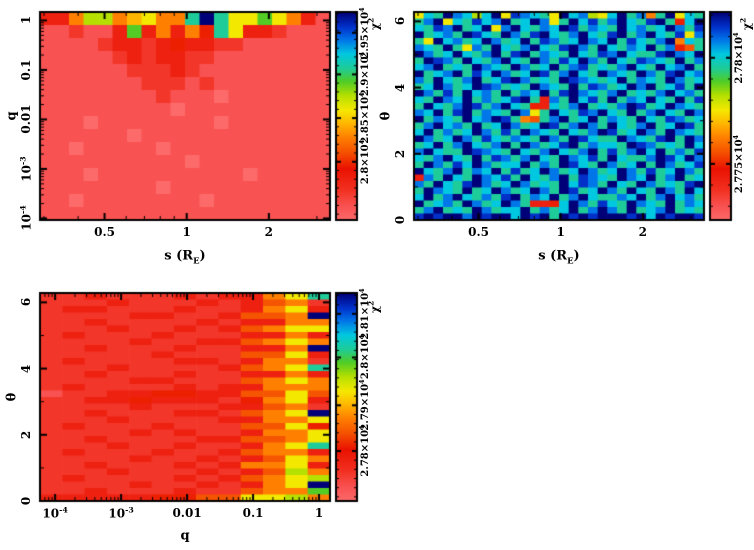 The width and height of the screenshot is (754, 550). Describe the element at coordinates (55, 513) in the screenshot. I see `x-tick-label: 10⁻⁴` at that location.